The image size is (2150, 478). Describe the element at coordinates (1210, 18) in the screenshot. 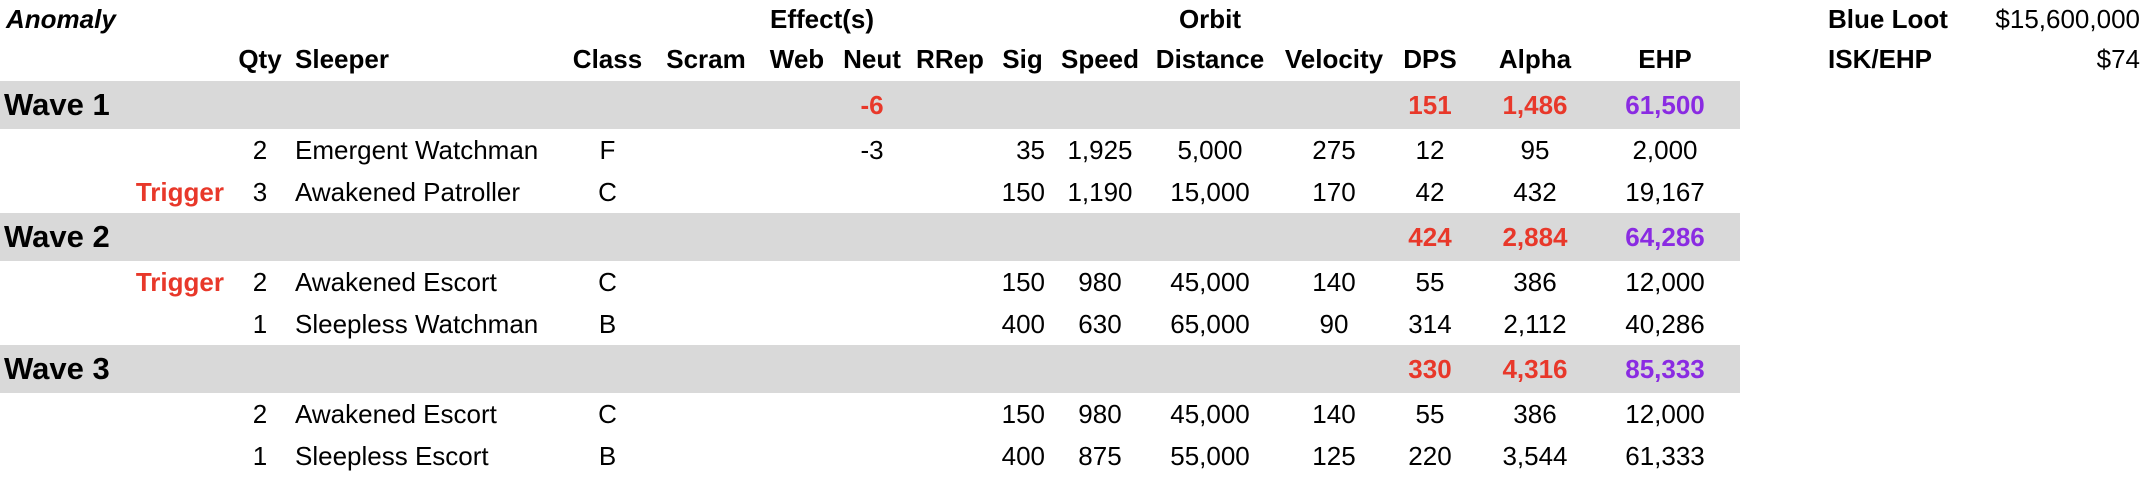

I see `orbit-group-label: Orbit` at that location.